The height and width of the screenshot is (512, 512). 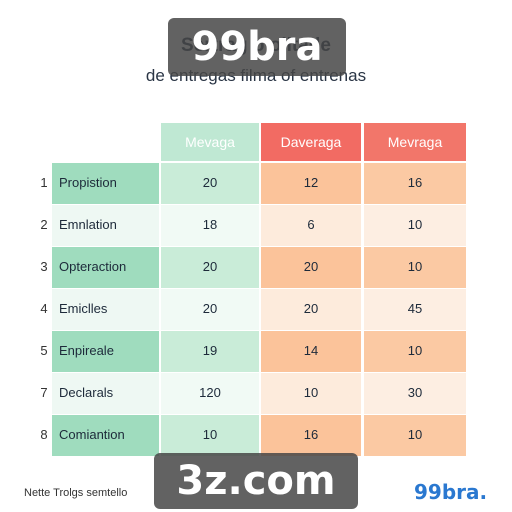 I want to click on row-number: 5, so click(x=44, y=350).